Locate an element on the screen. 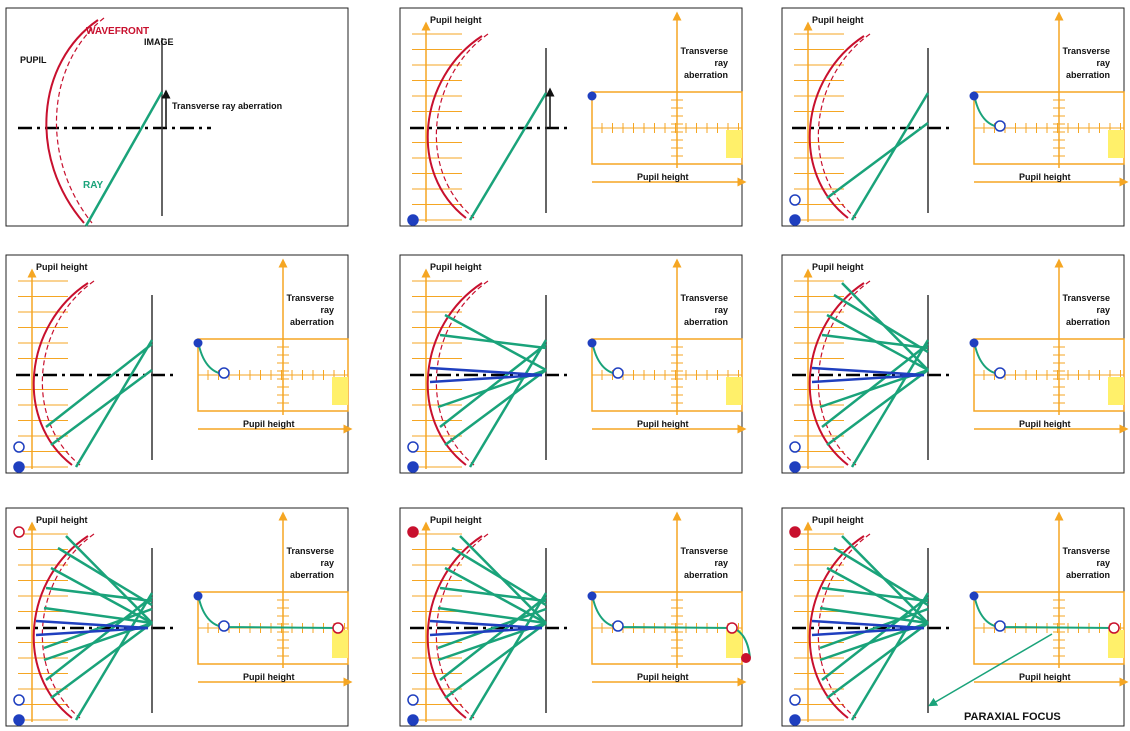 The height and width of the screenshot is (731, 1130). pupil-label: PUPIL is located at coordinates (33, 60).